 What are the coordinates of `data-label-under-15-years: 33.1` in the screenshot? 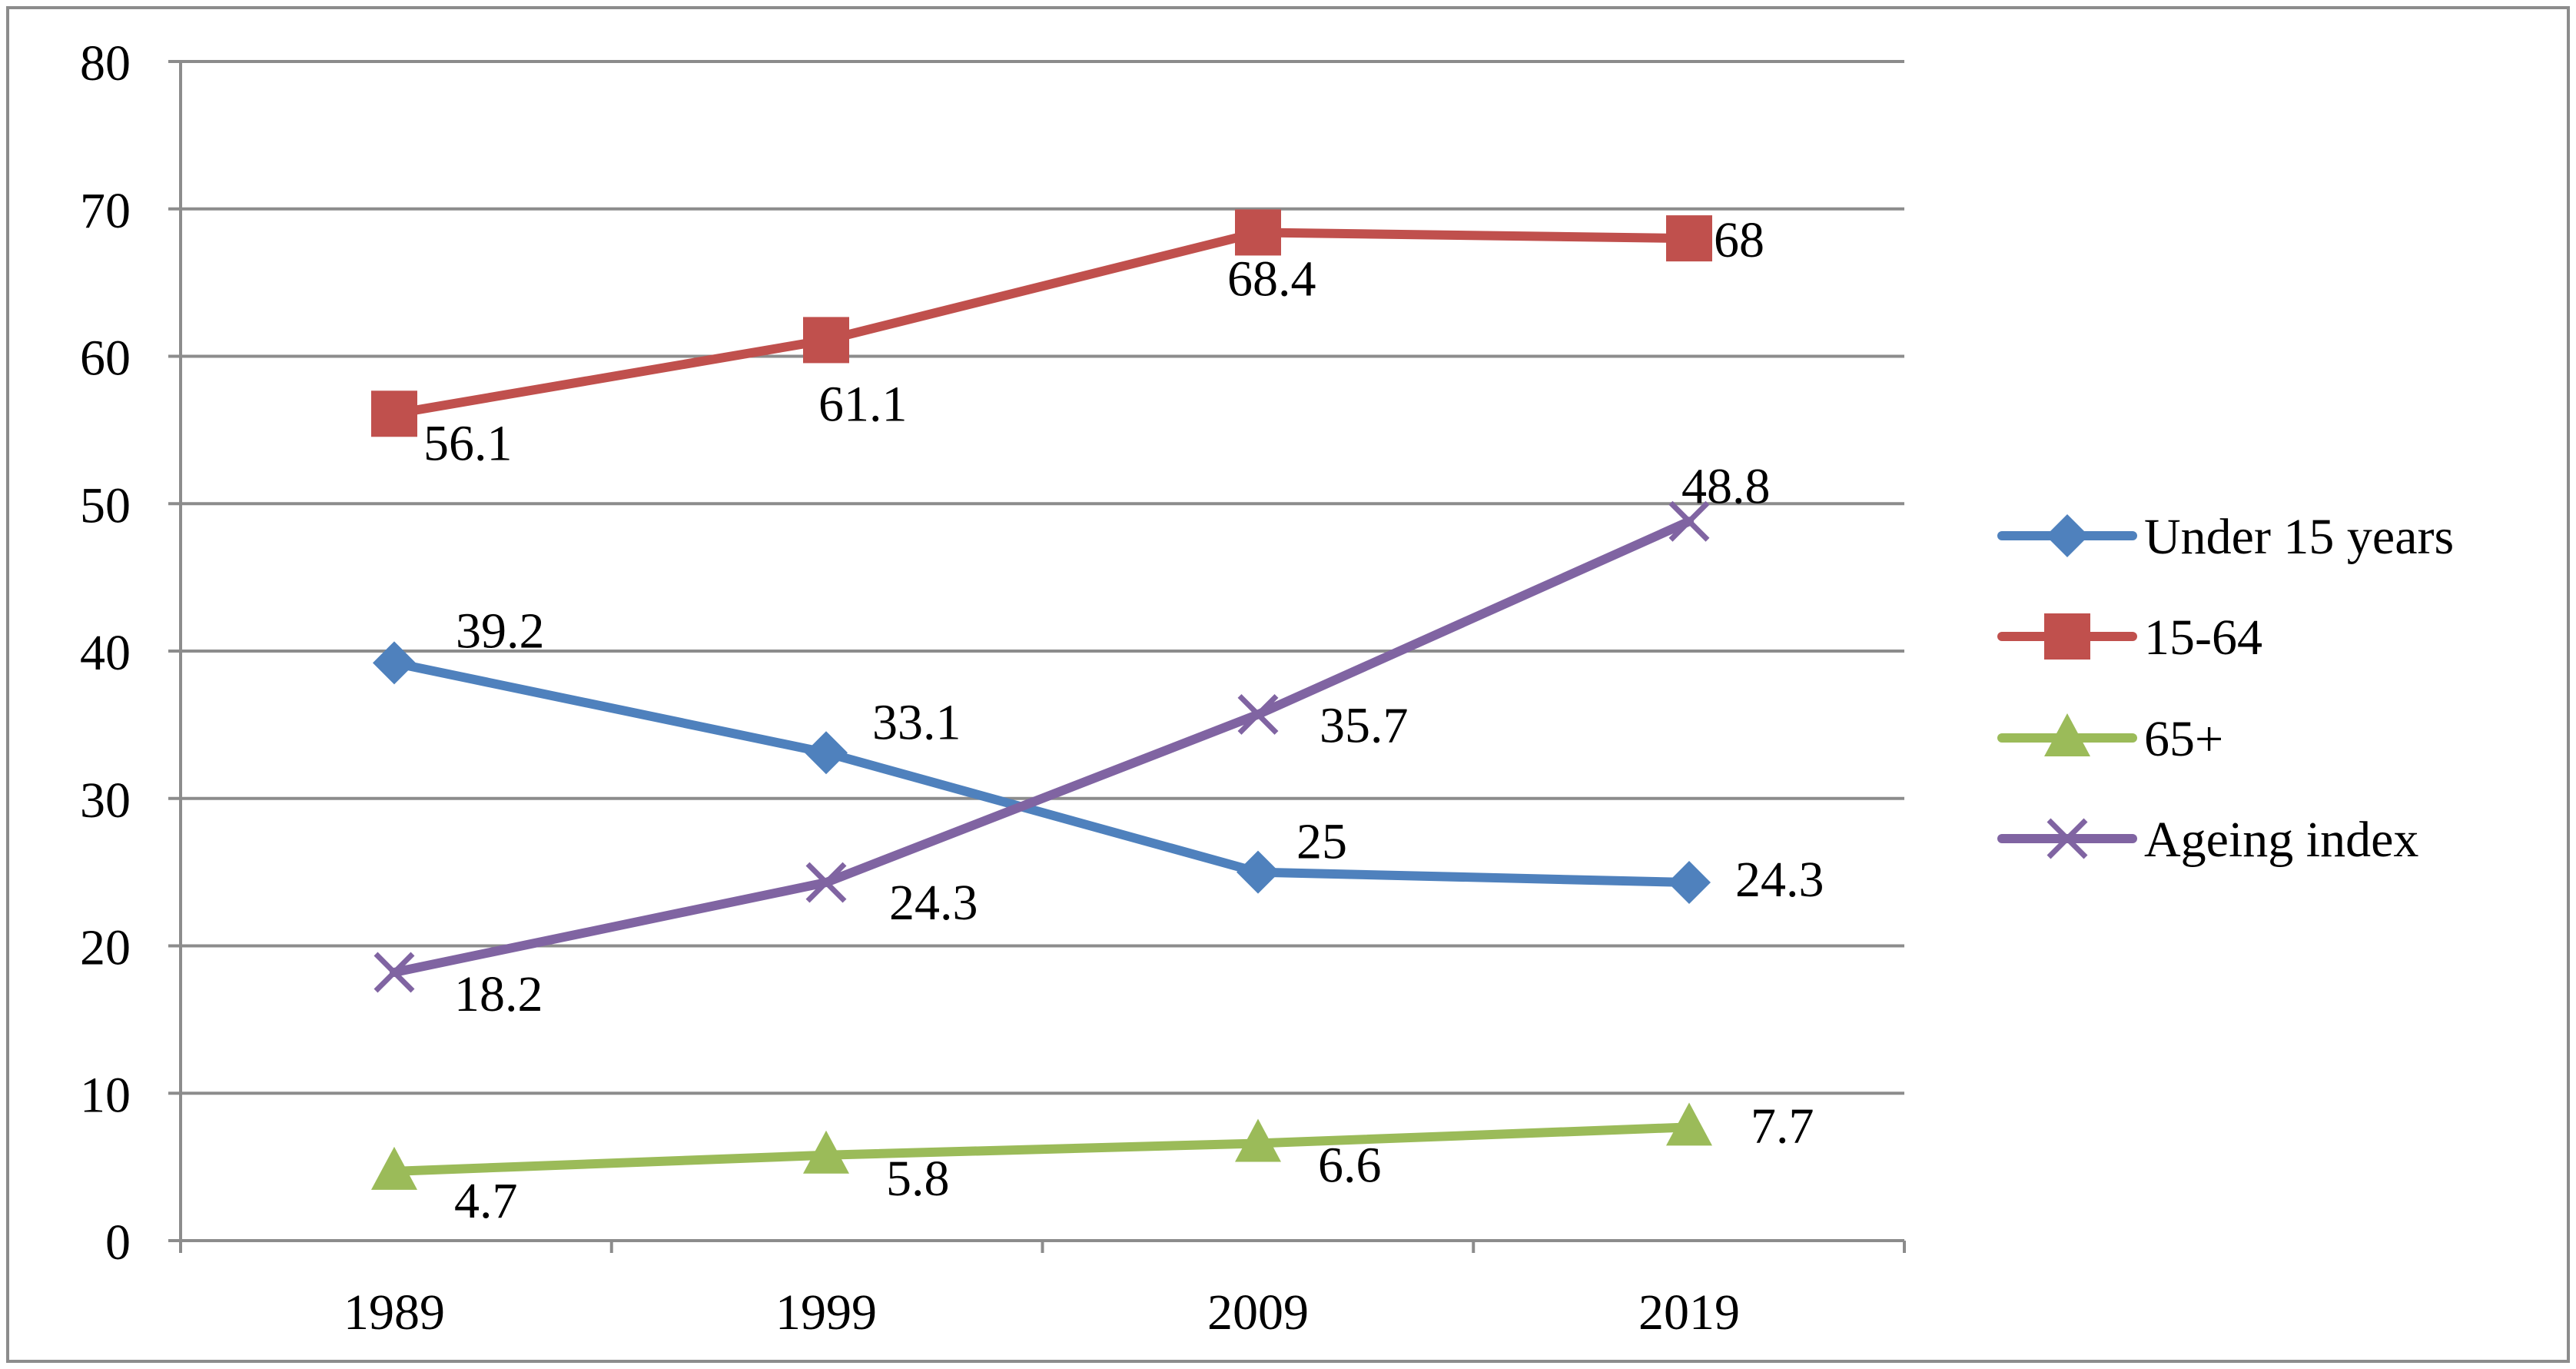 It's located at (917, 722).